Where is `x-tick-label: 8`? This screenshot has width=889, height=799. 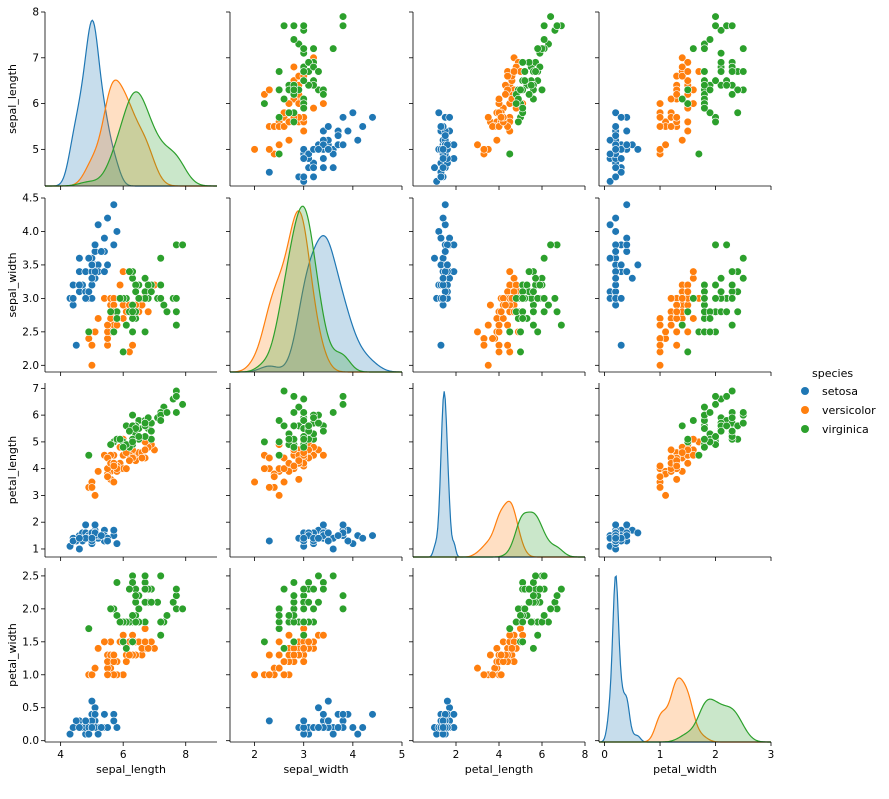 x-tick-label: 8 is located at coordinates (585, 755).